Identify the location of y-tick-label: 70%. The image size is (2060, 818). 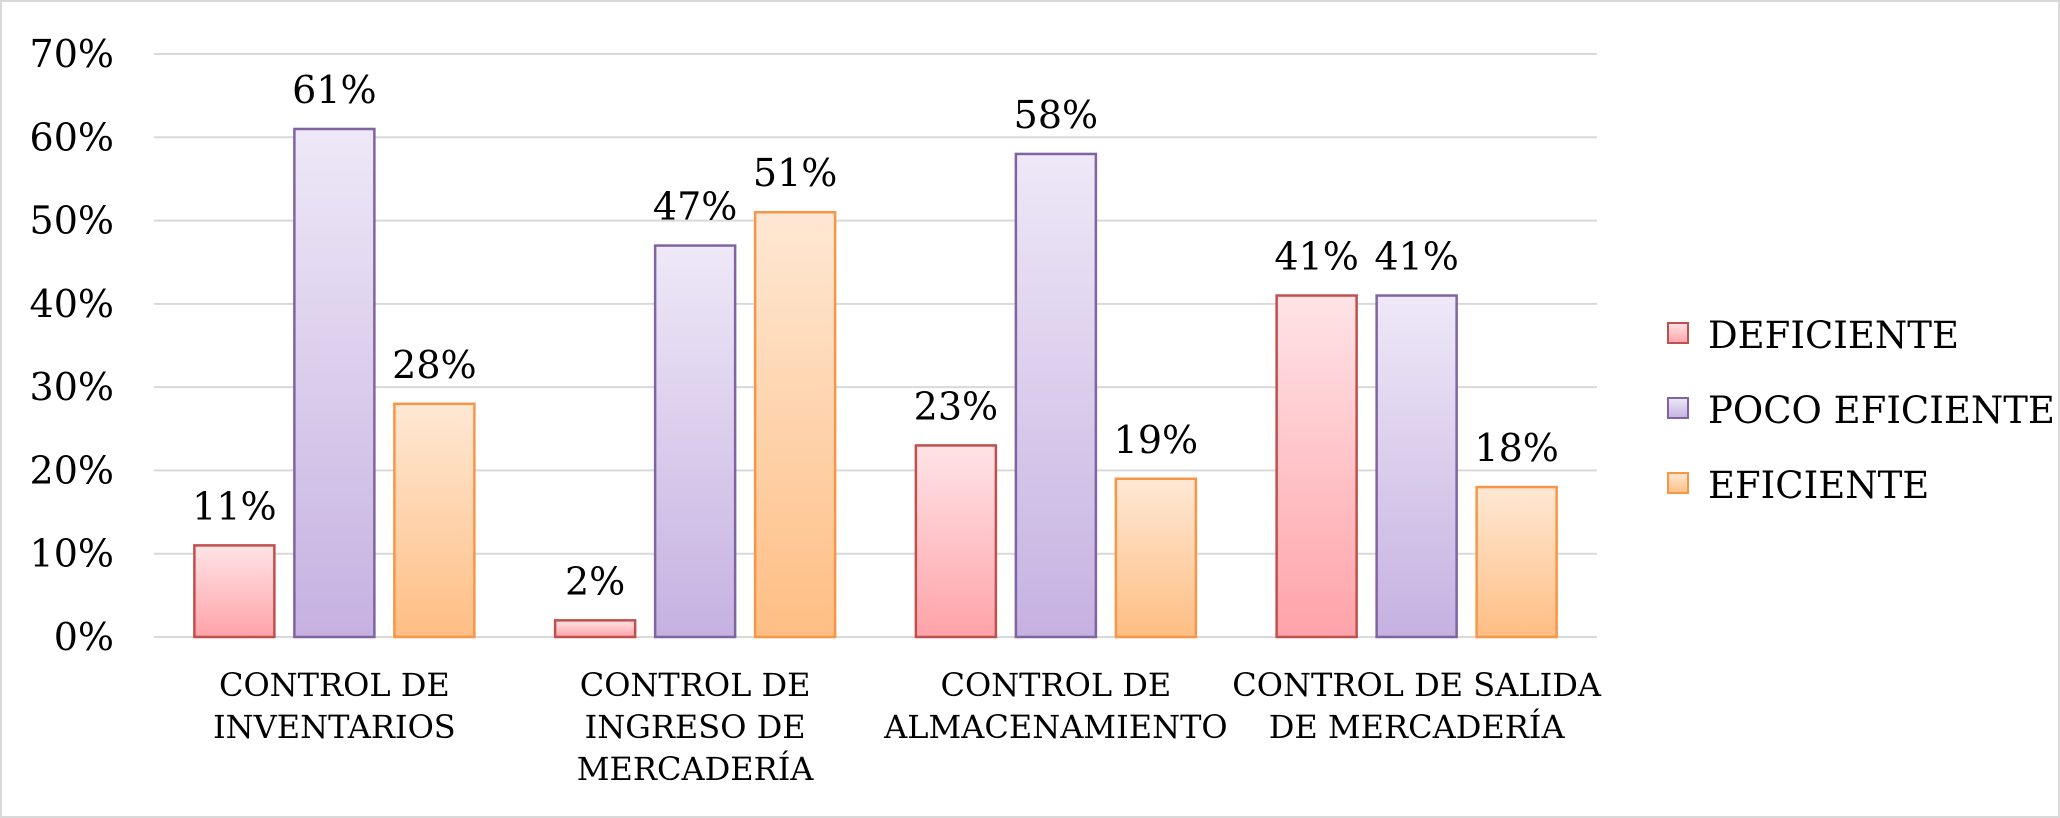
(72, 54).